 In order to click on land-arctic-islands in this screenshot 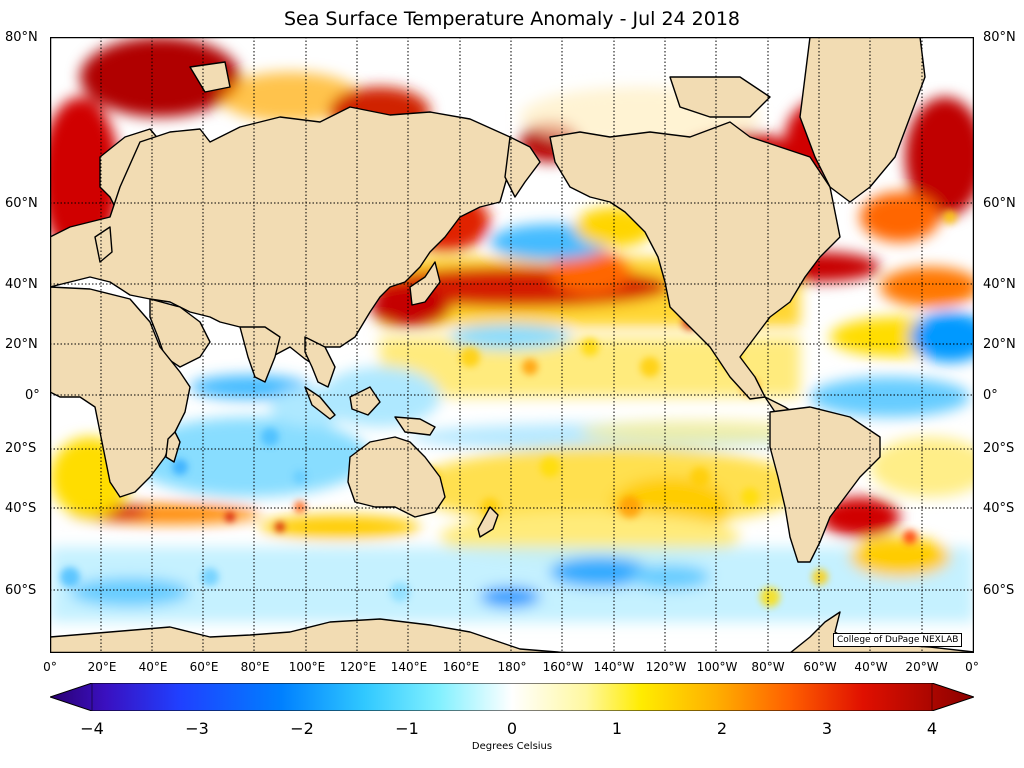, I will do `click(720, 97)`.